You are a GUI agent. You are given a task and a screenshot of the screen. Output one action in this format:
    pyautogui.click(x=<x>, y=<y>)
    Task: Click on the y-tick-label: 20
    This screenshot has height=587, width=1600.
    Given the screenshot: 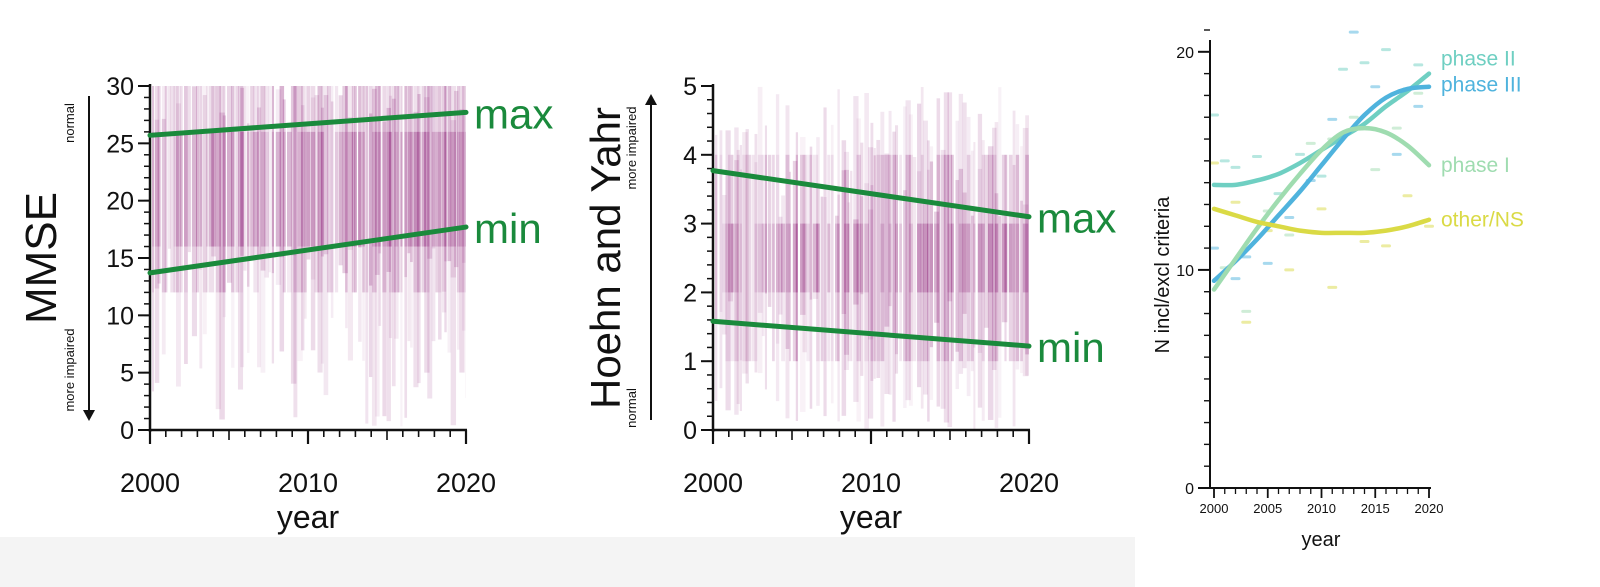 What is the action you would take?
    pyautogui.click(x=120, y=202)
    